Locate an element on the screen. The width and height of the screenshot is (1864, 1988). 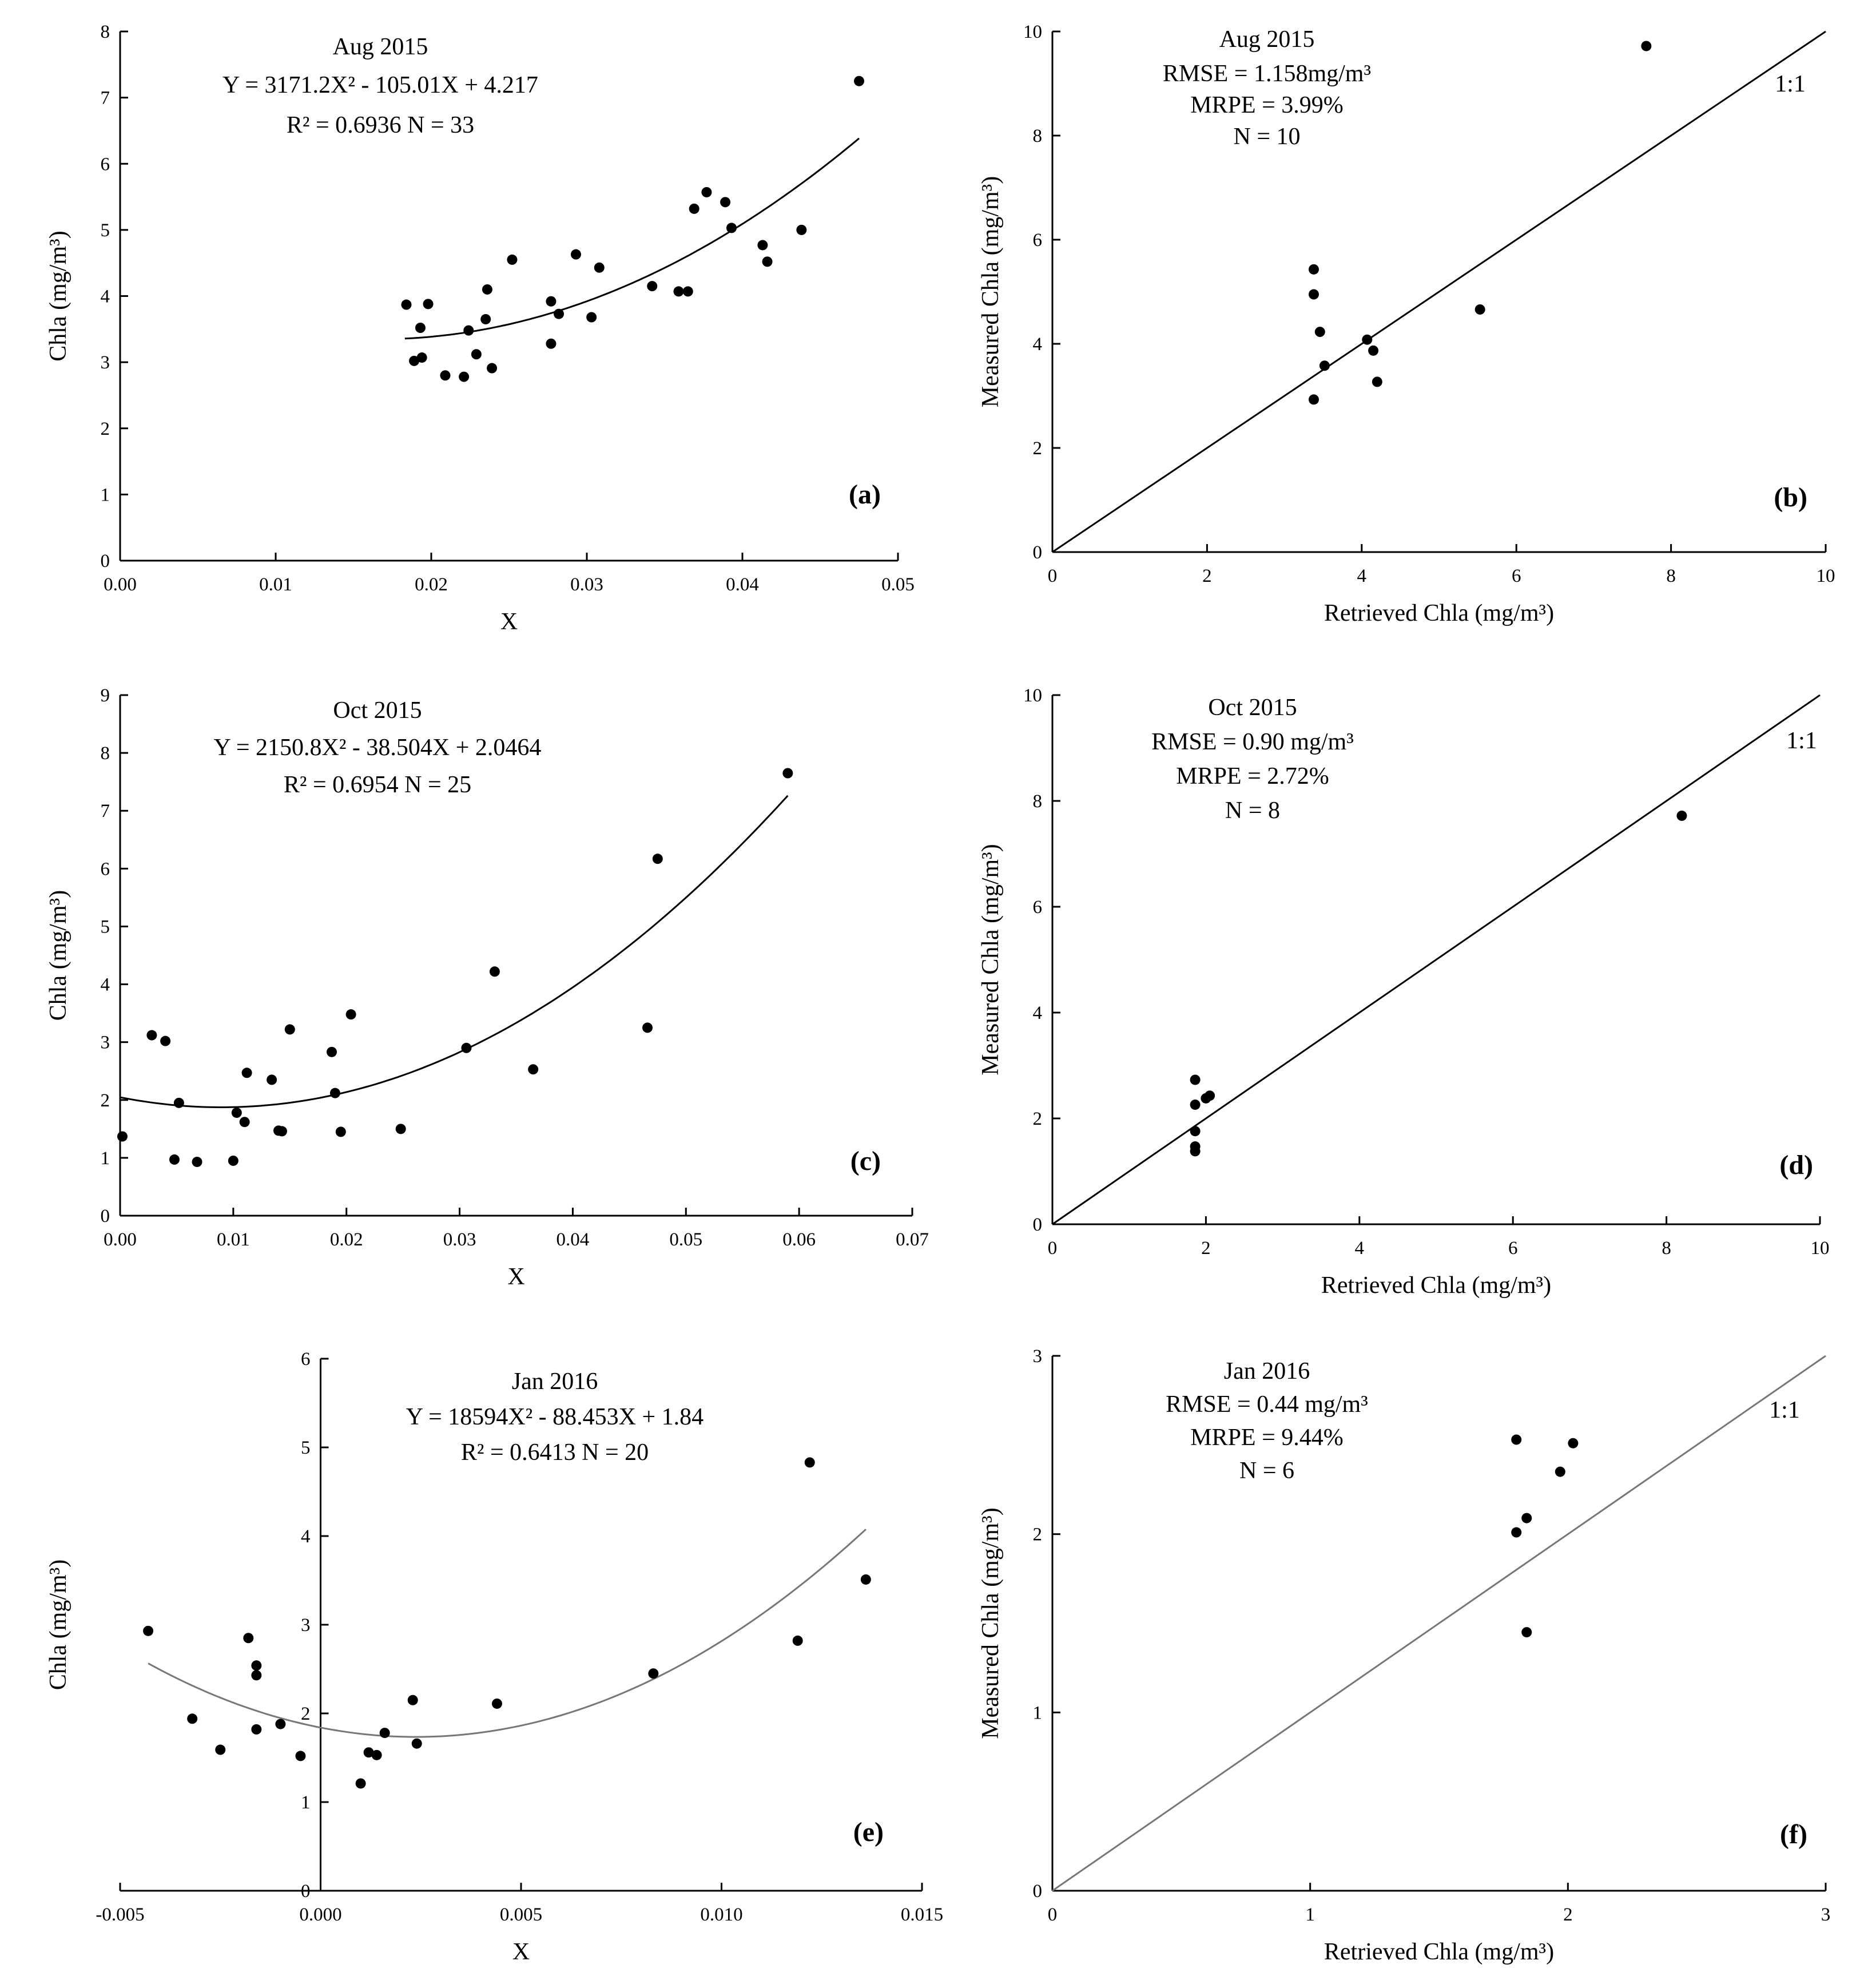
x-tick-label: 0.000 is located at coordinates (320, 1915).